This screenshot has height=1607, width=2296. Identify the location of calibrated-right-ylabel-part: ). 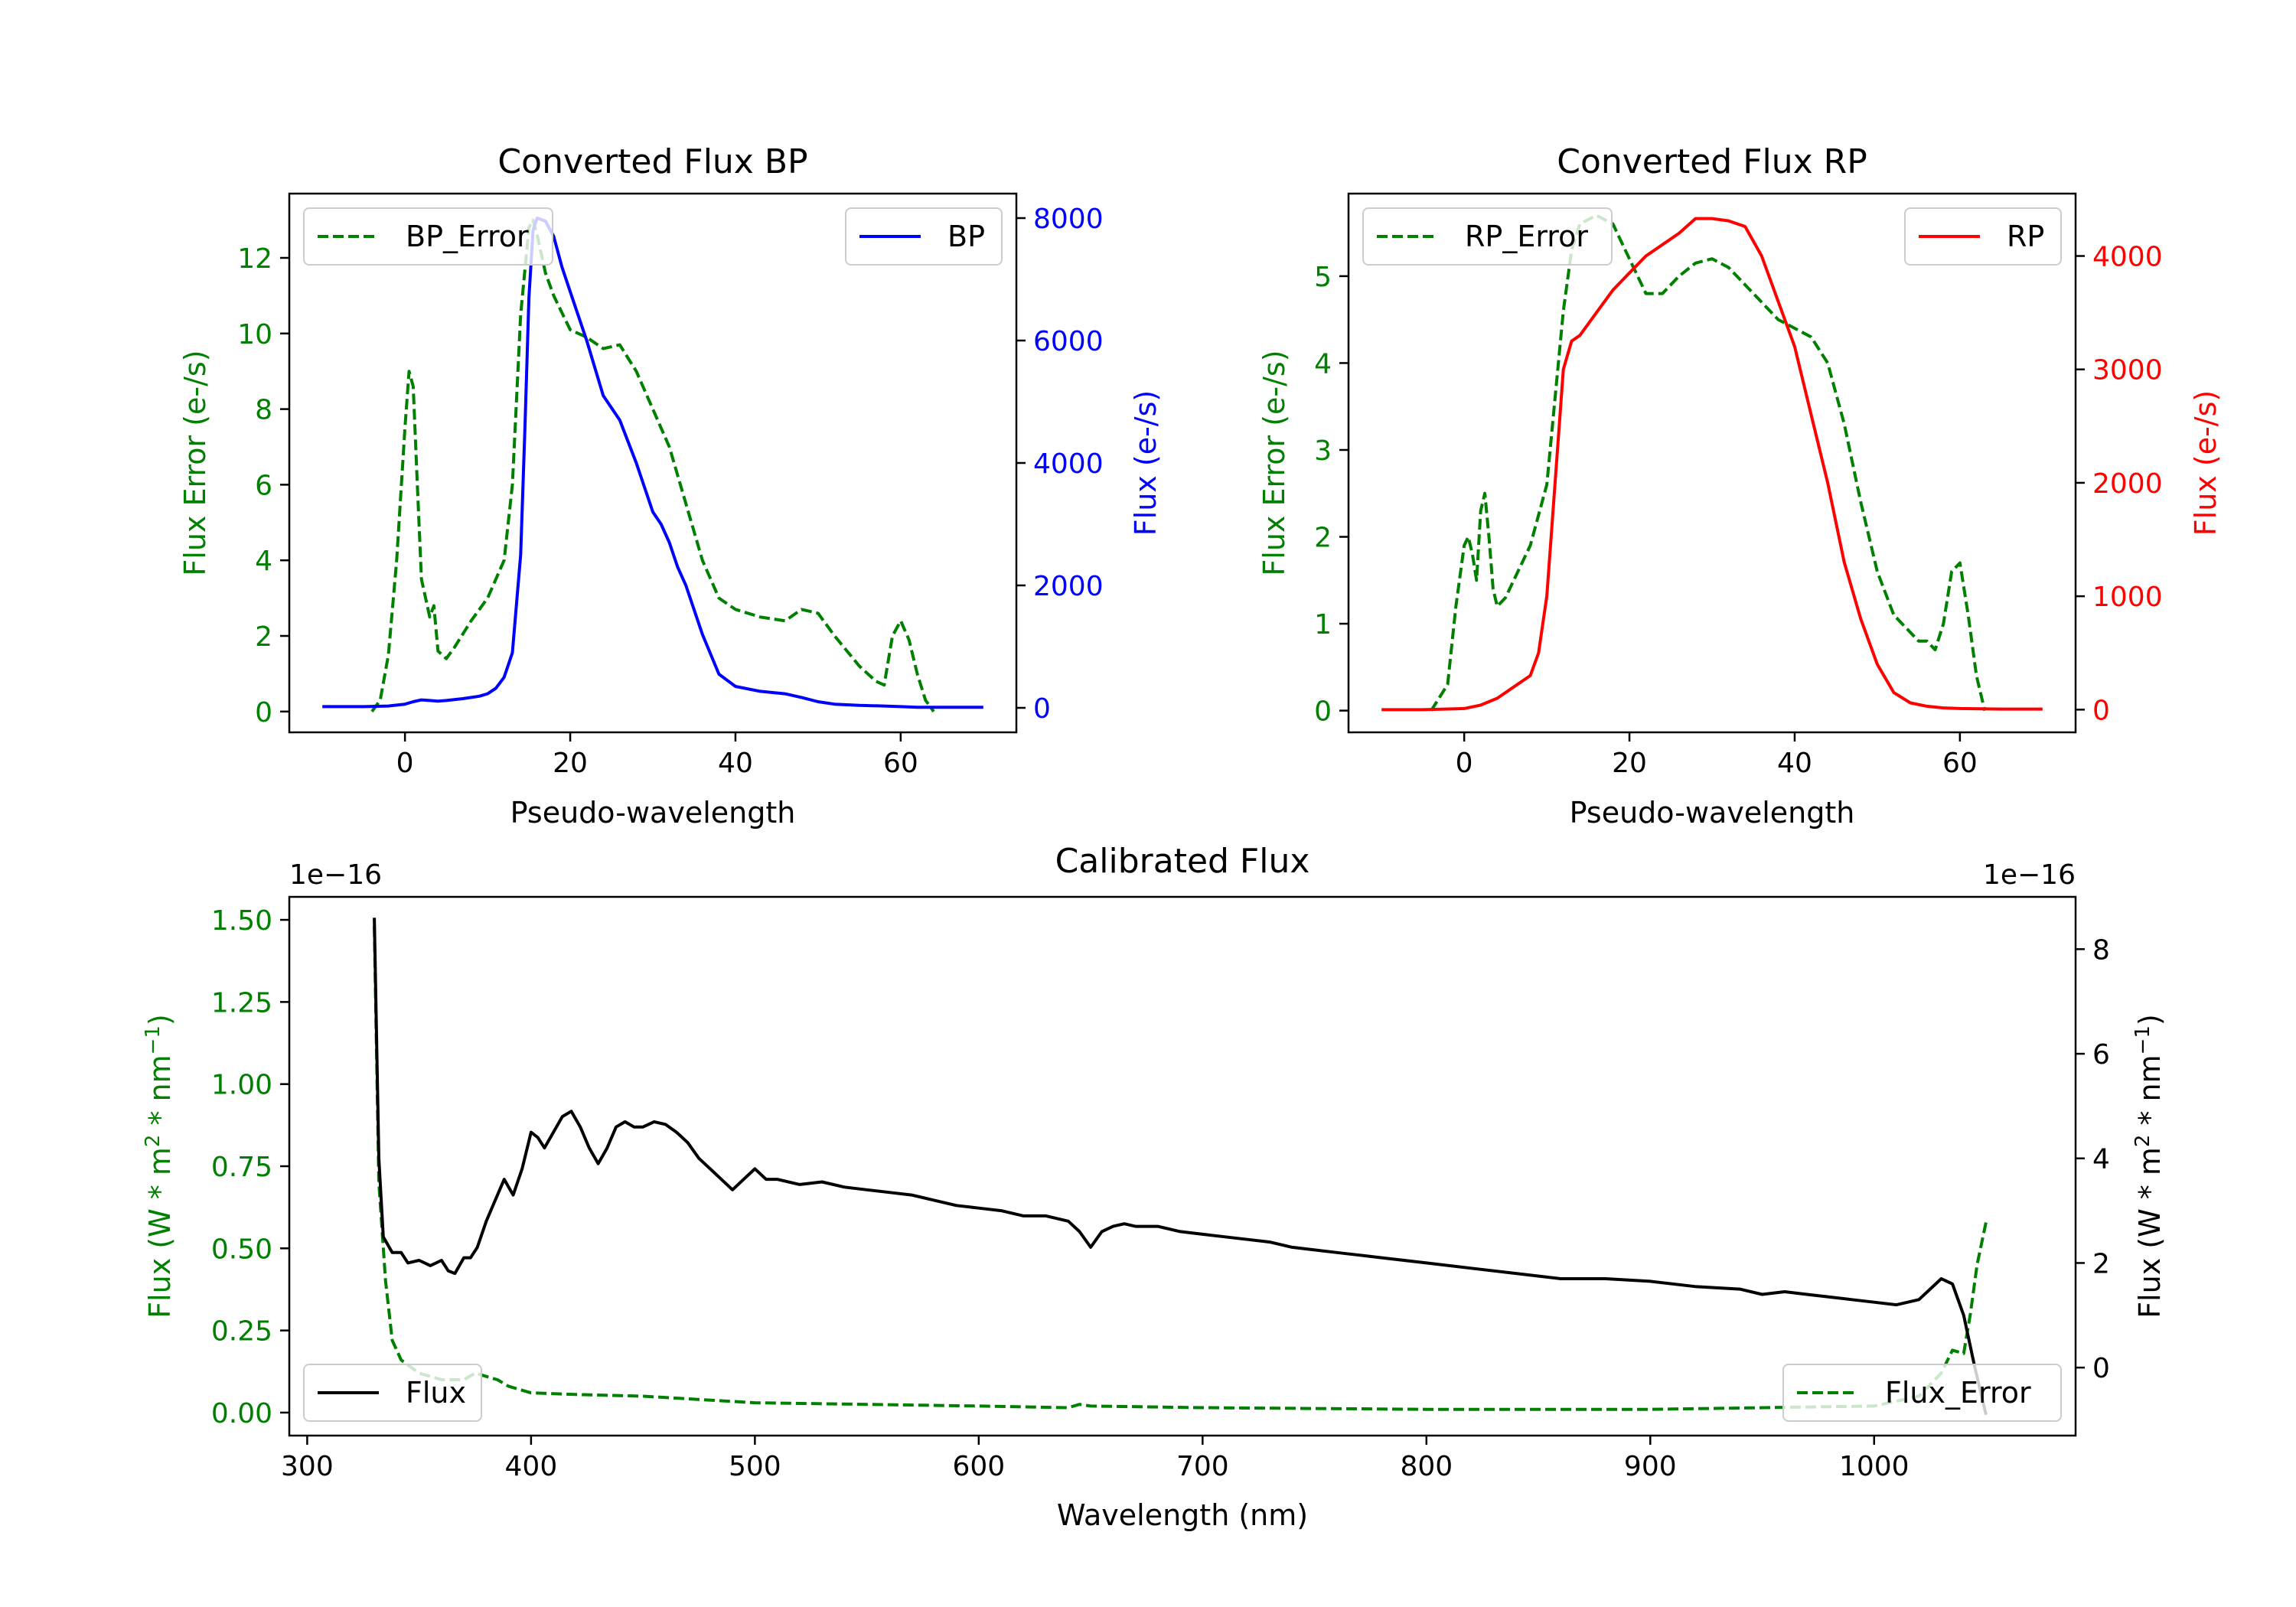
(2150, 1020).